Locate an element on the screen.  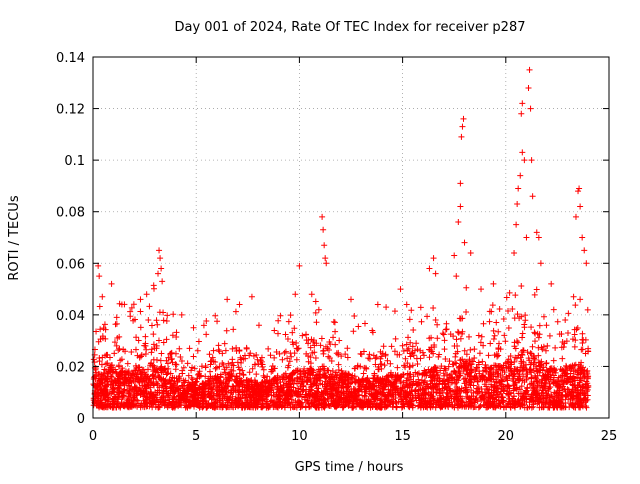
y-tick-label: 0 is located at coordinates (81, 419).